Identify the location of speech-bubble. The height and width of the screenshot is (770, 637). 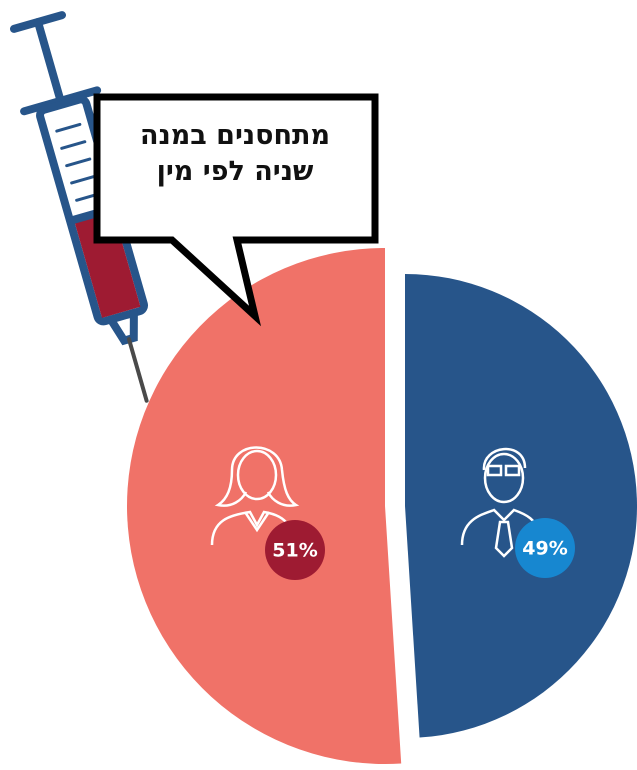
(236, 210).